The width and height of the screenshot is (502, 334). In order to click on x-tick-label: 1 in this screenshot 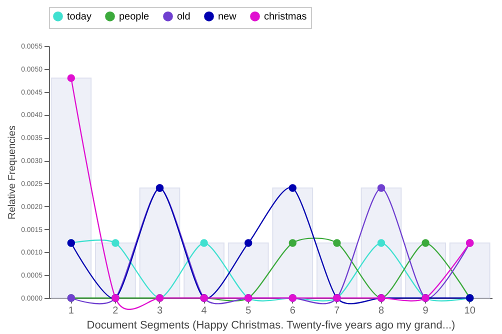, I will do `click(71, 311)`.